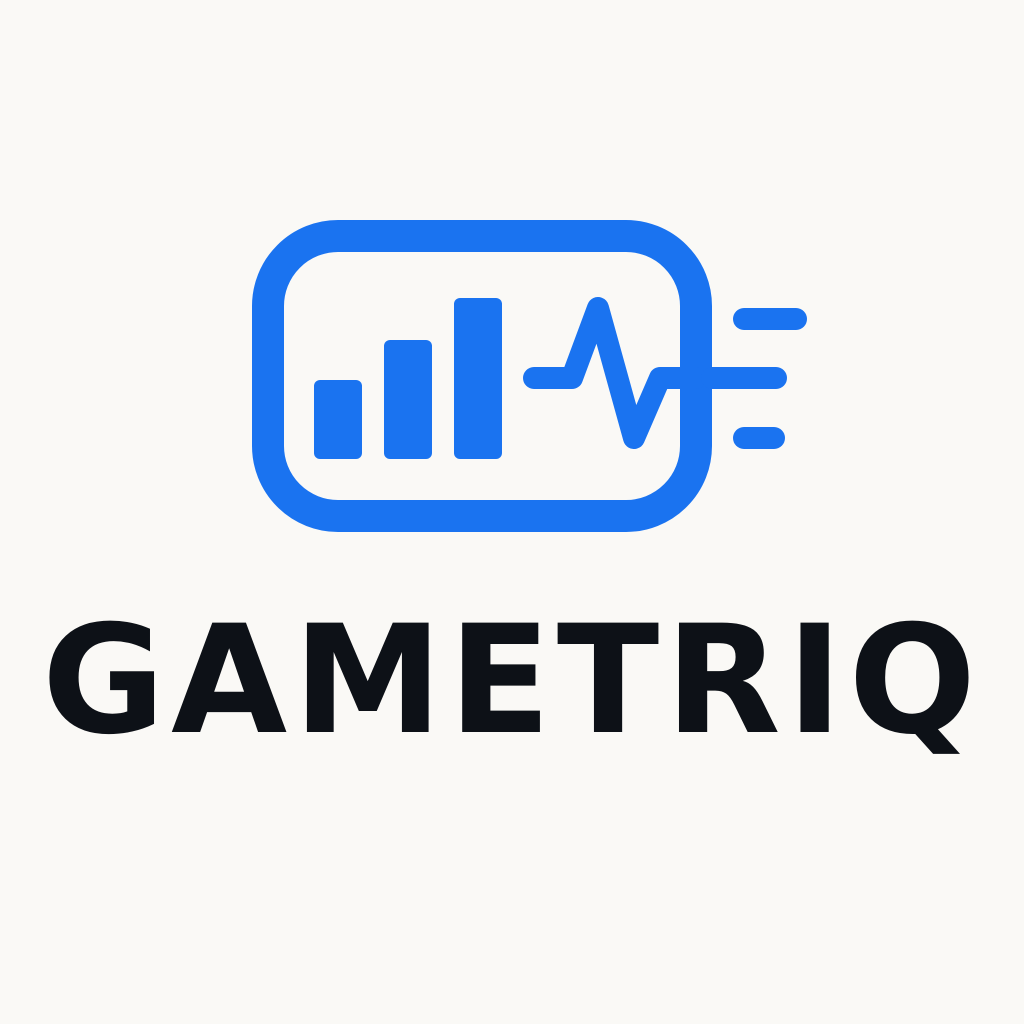 The image size is (1024, 1024). I want to click on bar-chart-icon, so click(408, 378).